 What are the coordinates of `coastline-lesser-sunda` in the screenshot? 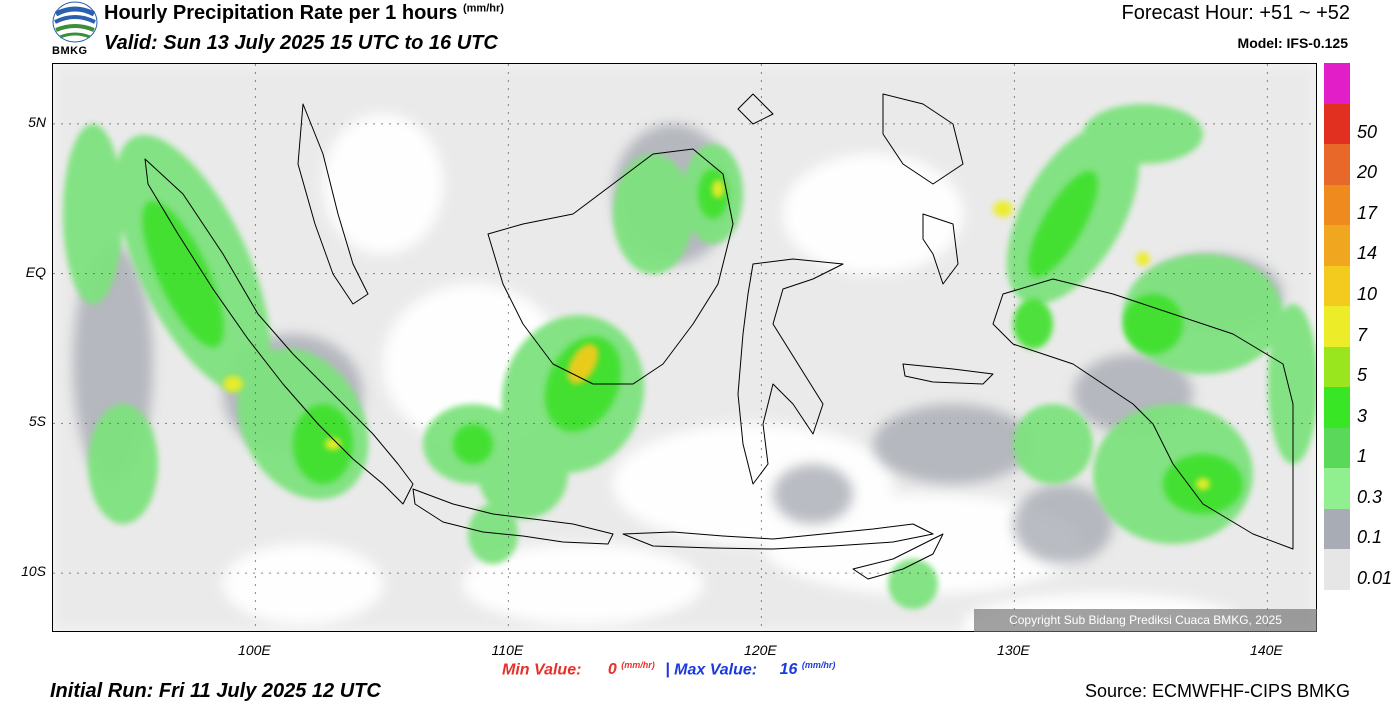 It's located at (778, 536).